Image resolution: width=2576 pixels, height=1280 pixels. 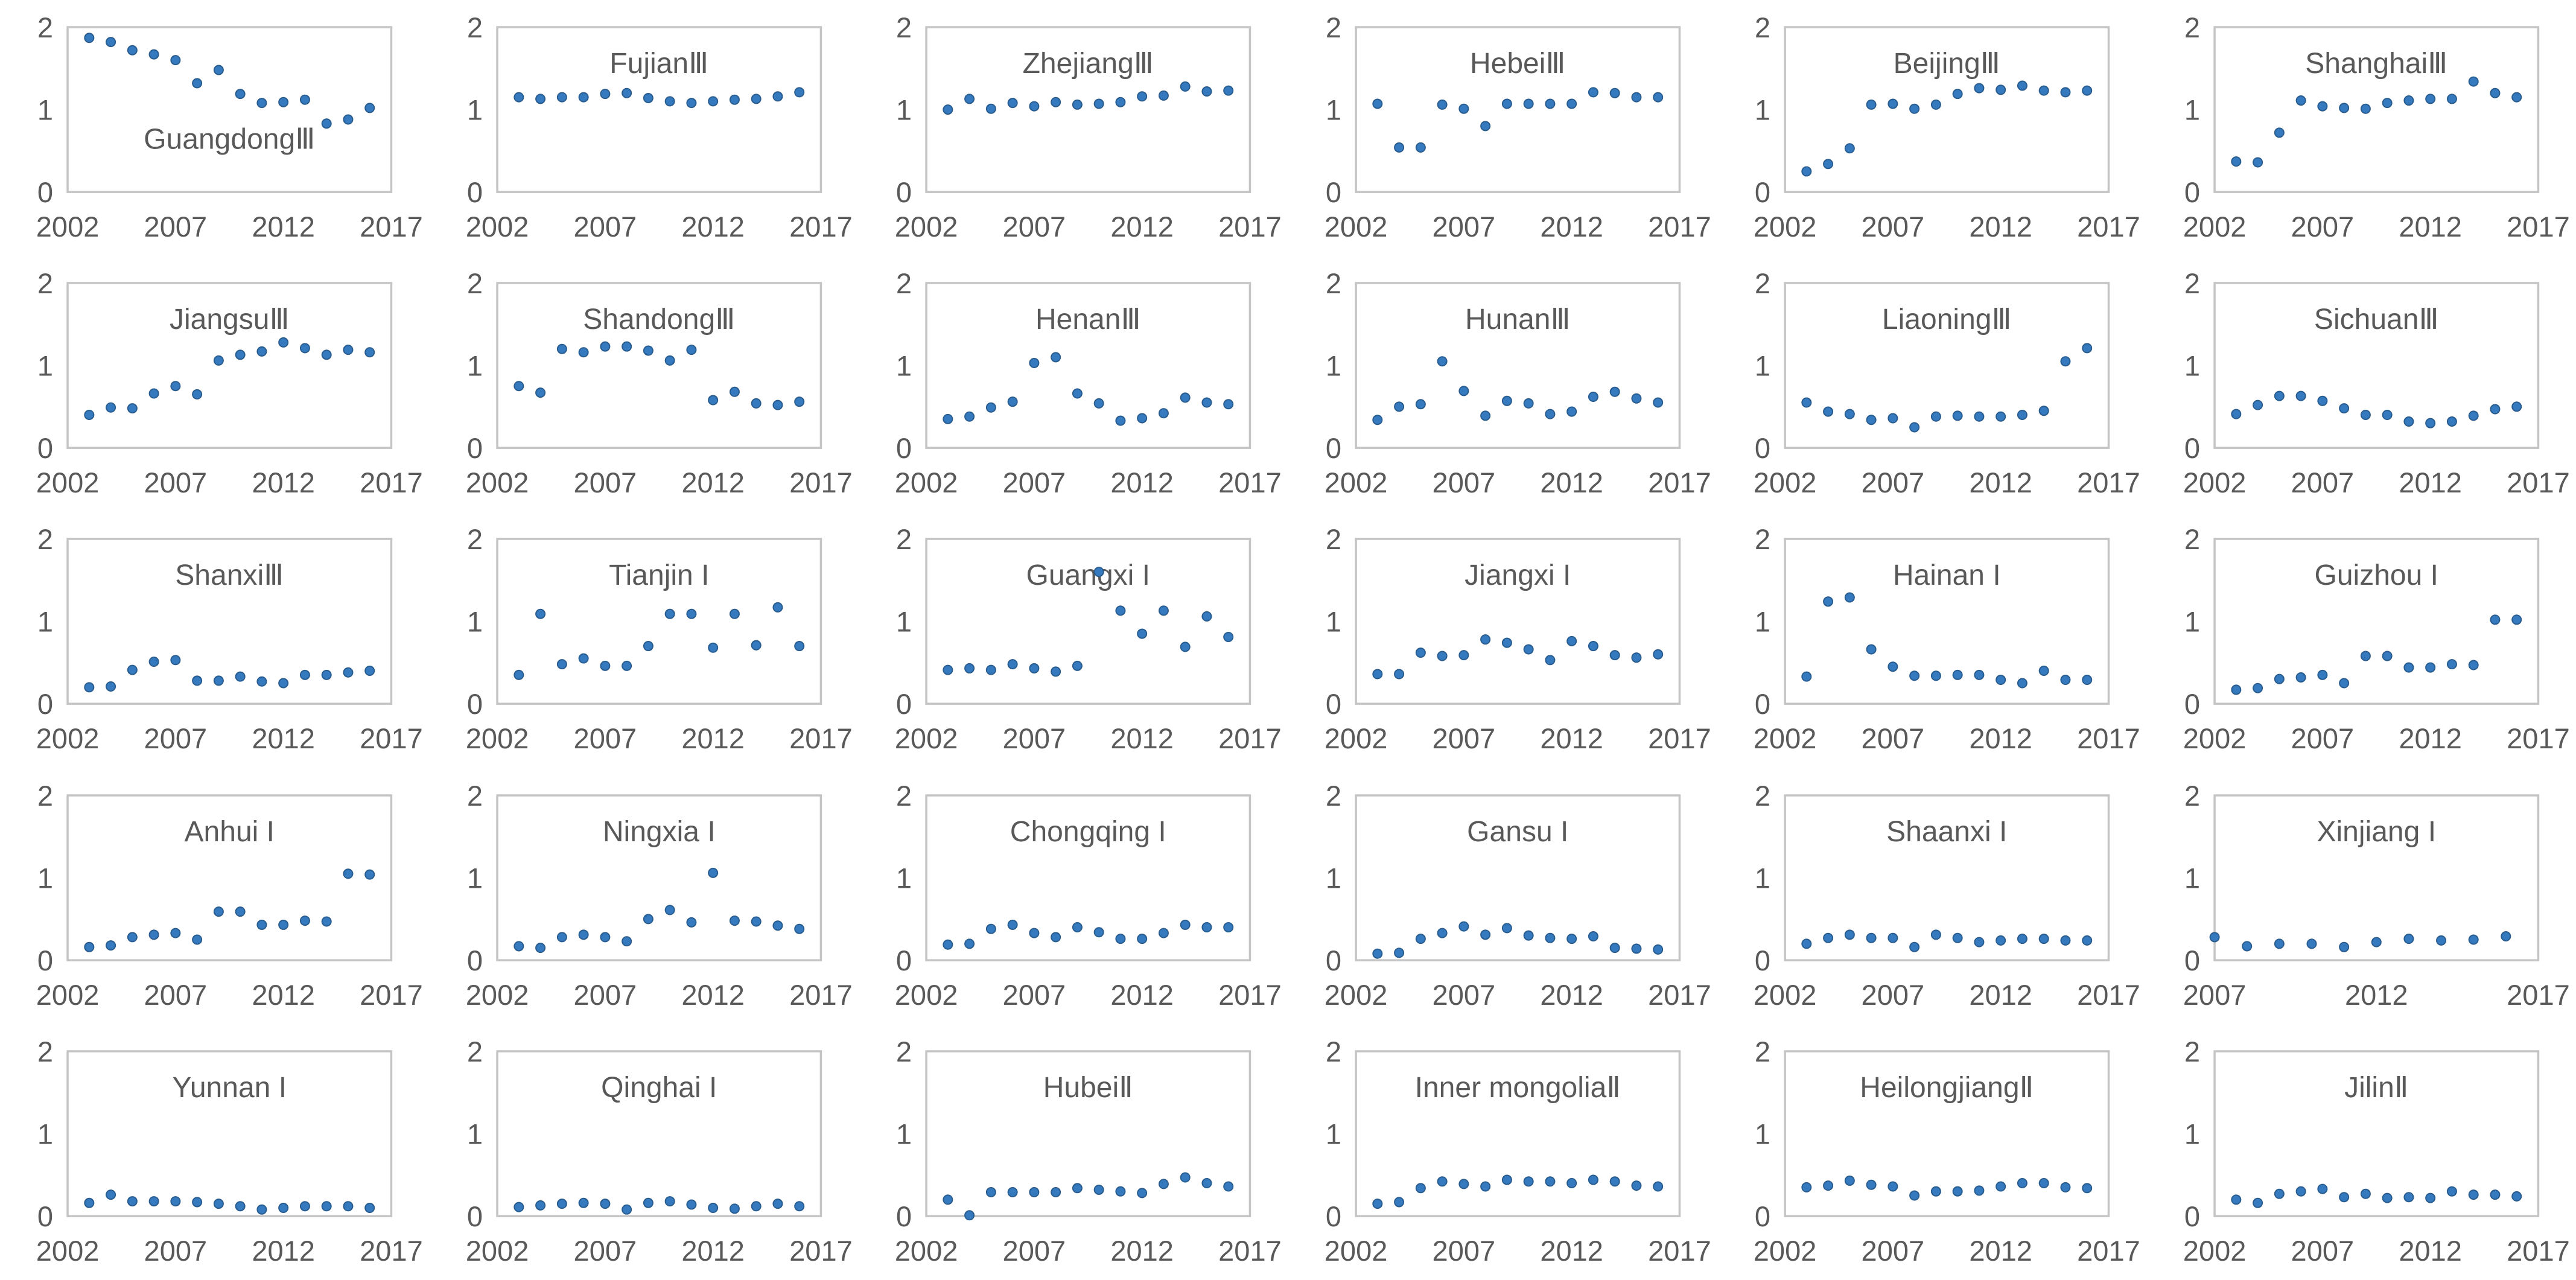 What do you see at coordinates (644, 640) in the screenshot?
I see `chart-cell-tianjin-i: 2 1 0 2002 2007 2012 2017 Tianjin I` at bounding box center [644, 640].